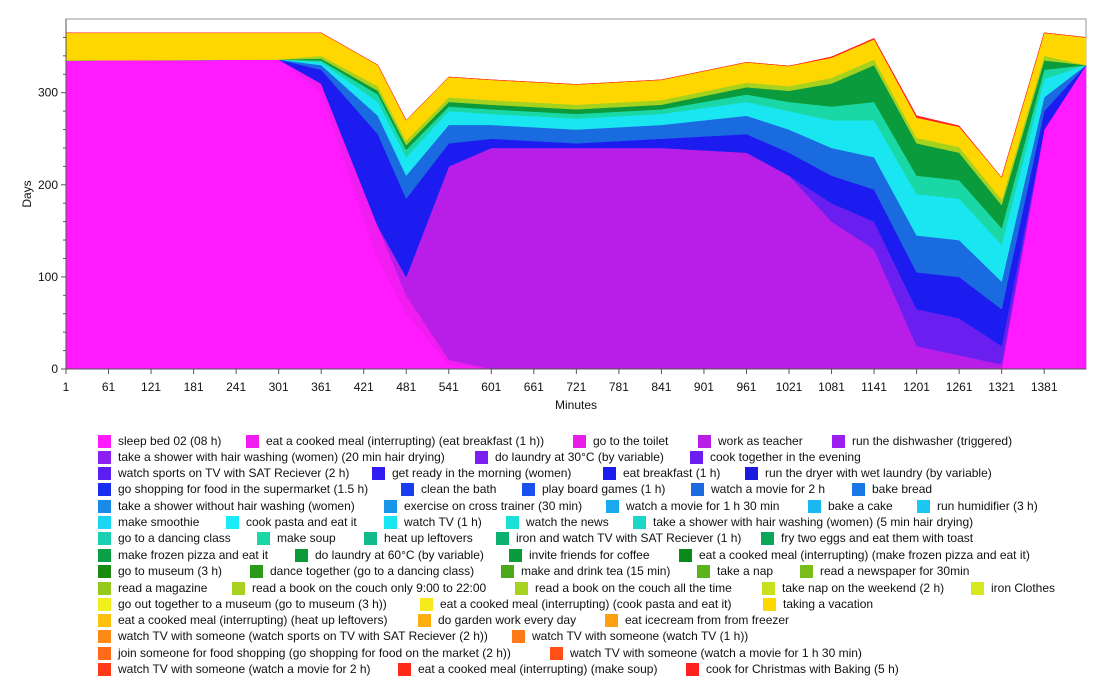  What do you see at coordinates (579, 555) in the screenshot?
I see `legend-entry: invite friends for coffee` at bounding box center [579, 555].